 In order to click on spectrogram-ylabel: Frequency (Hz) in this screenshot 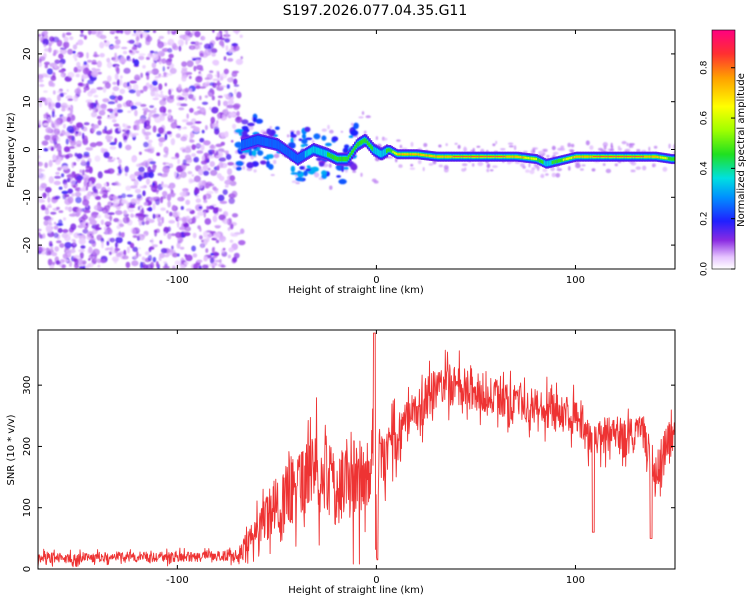, I will do `click(11, 150)`.